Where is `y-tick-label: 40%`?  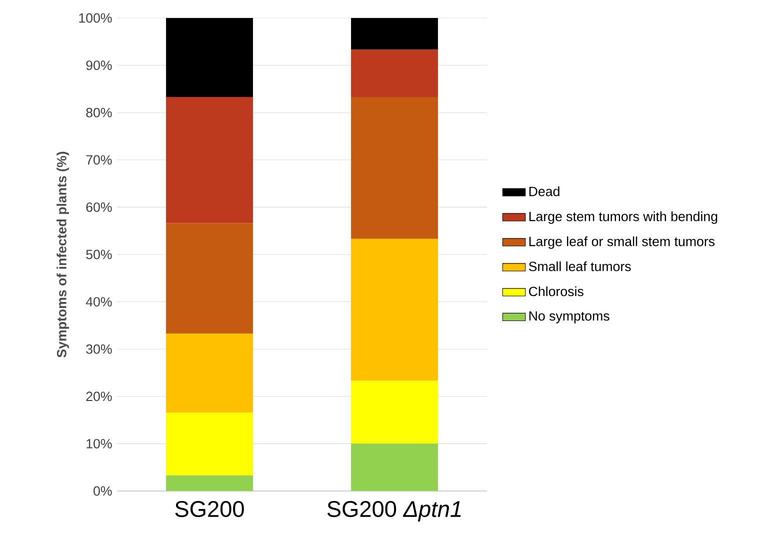
y-tick-label: 40% is located at coordinates (99, 302).